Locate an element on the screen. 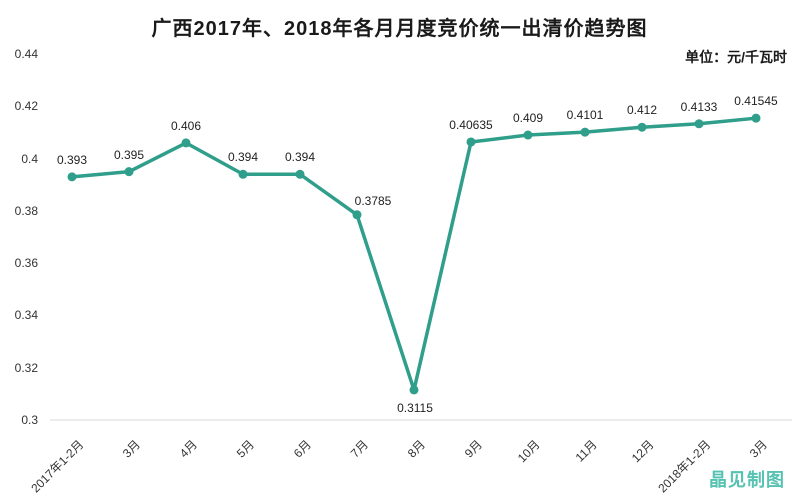 The image size is (799, 498). data-label: 0.395 is located at coordinates (129, 154).